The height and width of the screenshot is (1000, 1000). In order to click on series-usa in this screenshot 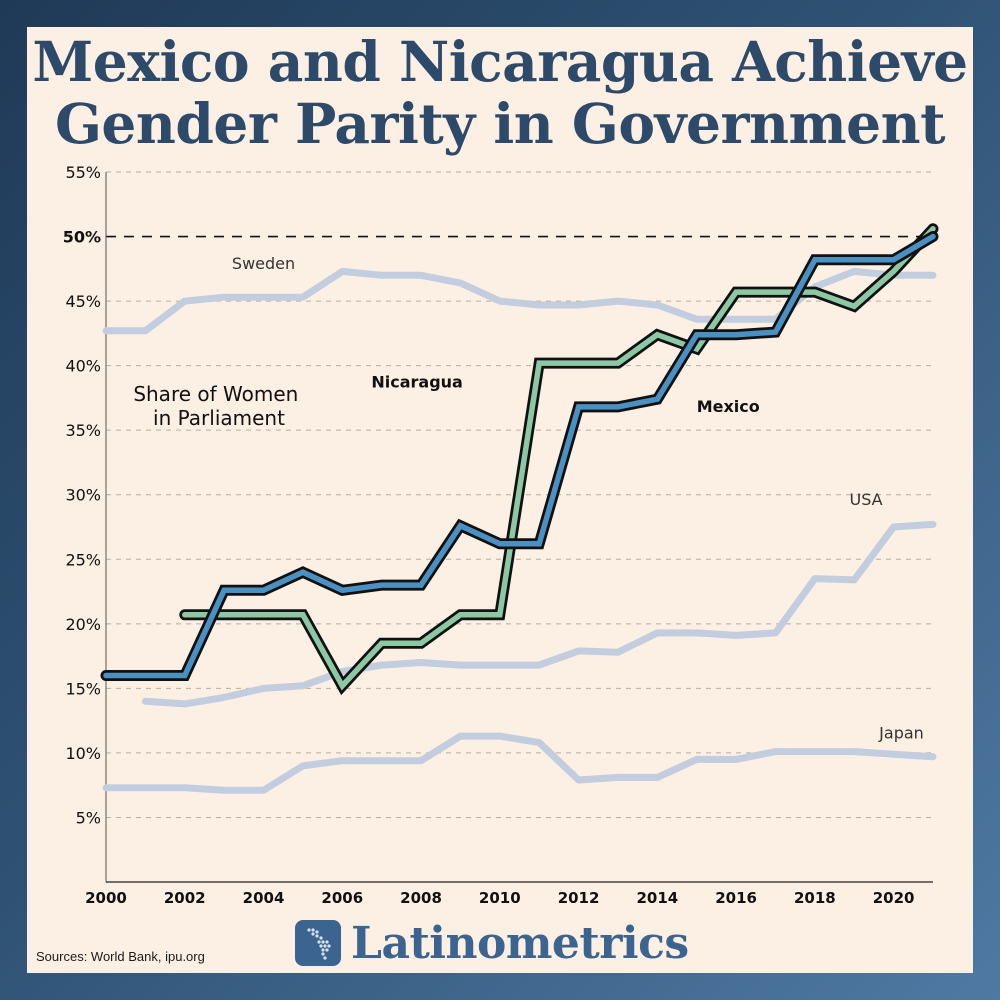, I will do `click(539, 614)`.